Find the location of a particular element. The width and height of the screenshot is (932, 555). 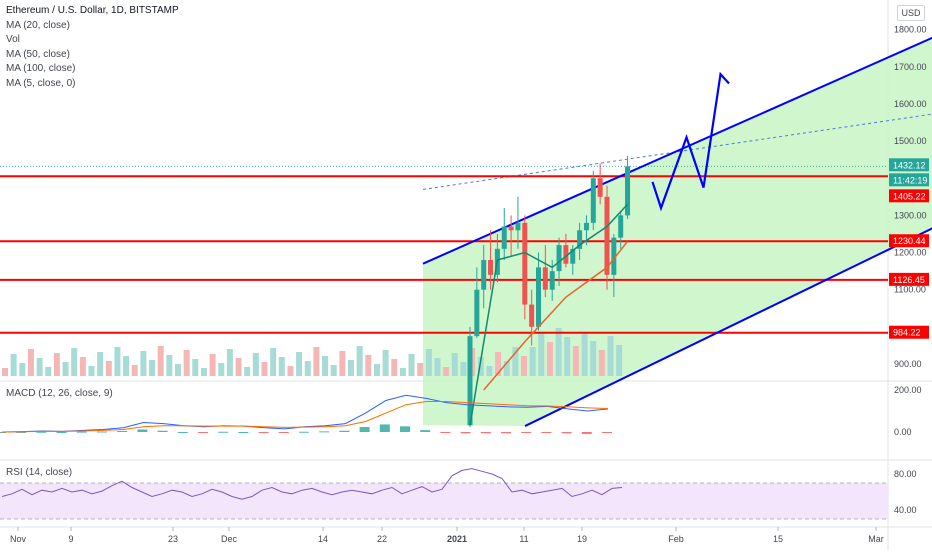

price-label-text: 1405.22 is located at coordinates (909, 196).